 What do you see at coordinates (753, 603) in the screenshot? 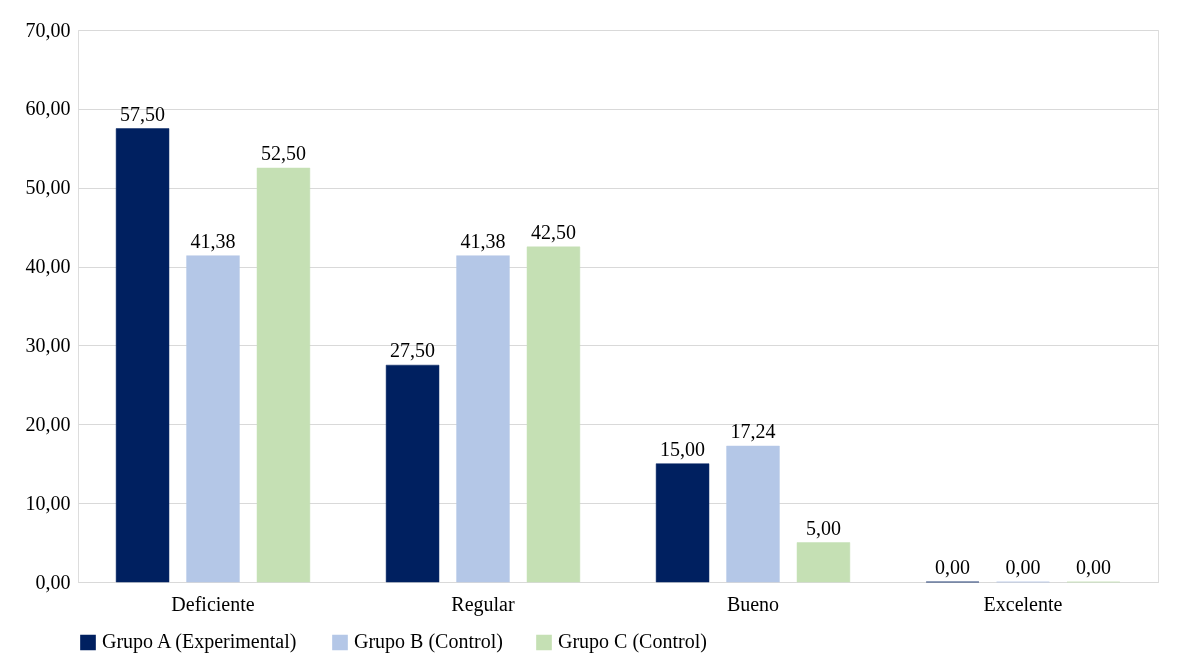
I see `x-tick-label: Bueno` at bounding box center [753, 603].